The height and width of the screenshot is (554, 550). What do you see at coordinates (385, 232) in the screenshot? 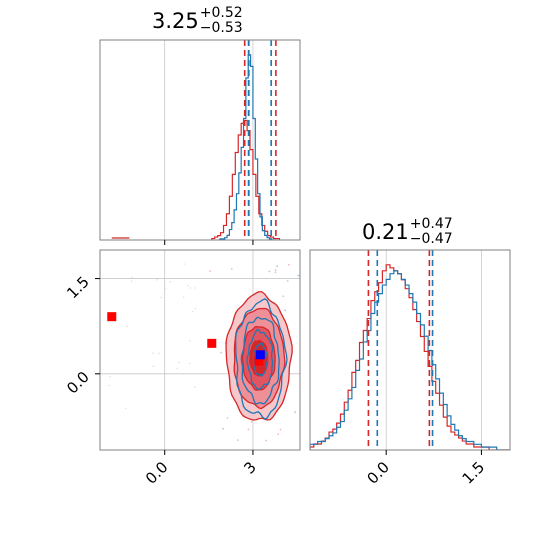
I see `title-value: 0.21` at bounding box center [385, 232].